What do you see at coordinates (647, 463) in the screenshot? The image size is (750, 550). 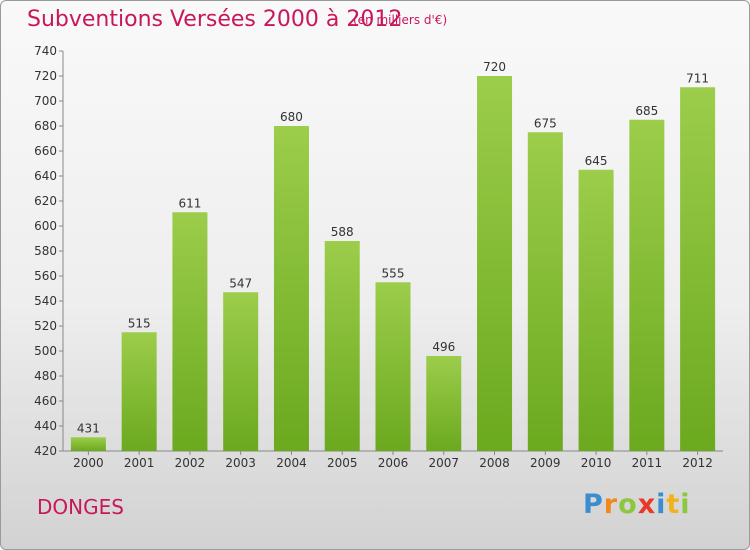 I see `x-tick-label-2011: 2011` at bounding box center [647, 463].